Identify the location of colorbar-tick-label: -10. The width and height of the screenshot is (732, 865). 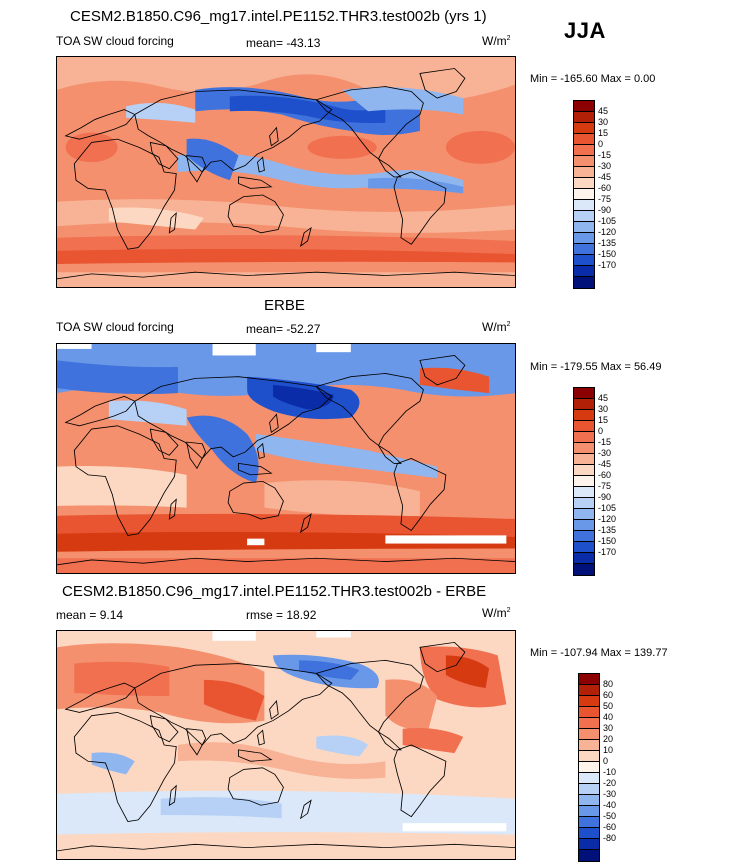
(610, 772).